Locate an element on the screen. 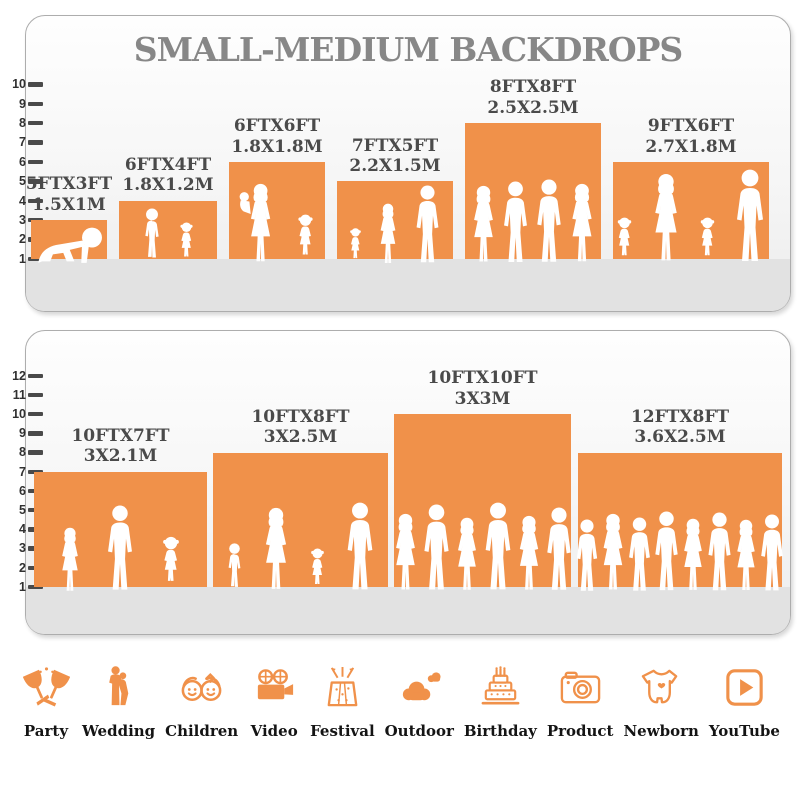  category-label: Newborn is located at coordinates (661, 731).